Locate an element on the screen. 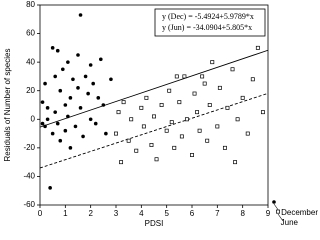 This screenshot has height=240, width=320. y-tick-label: -60 is located at coordinates (29, 204).